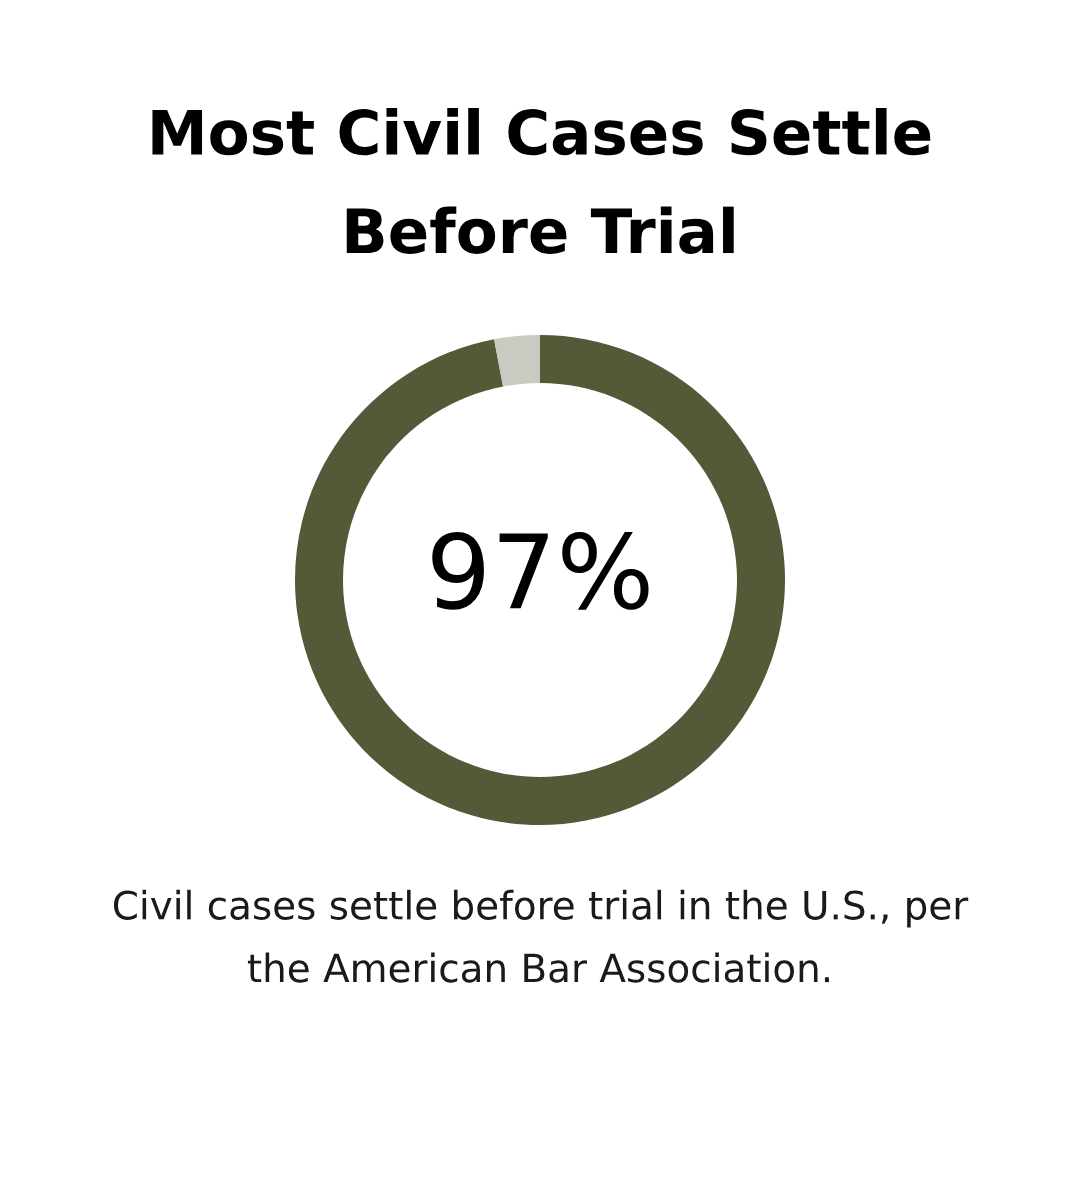 Image resolution: width=1080 pixels, height=1184 pixels. I want to click on text: 97%, so click(540, 571).